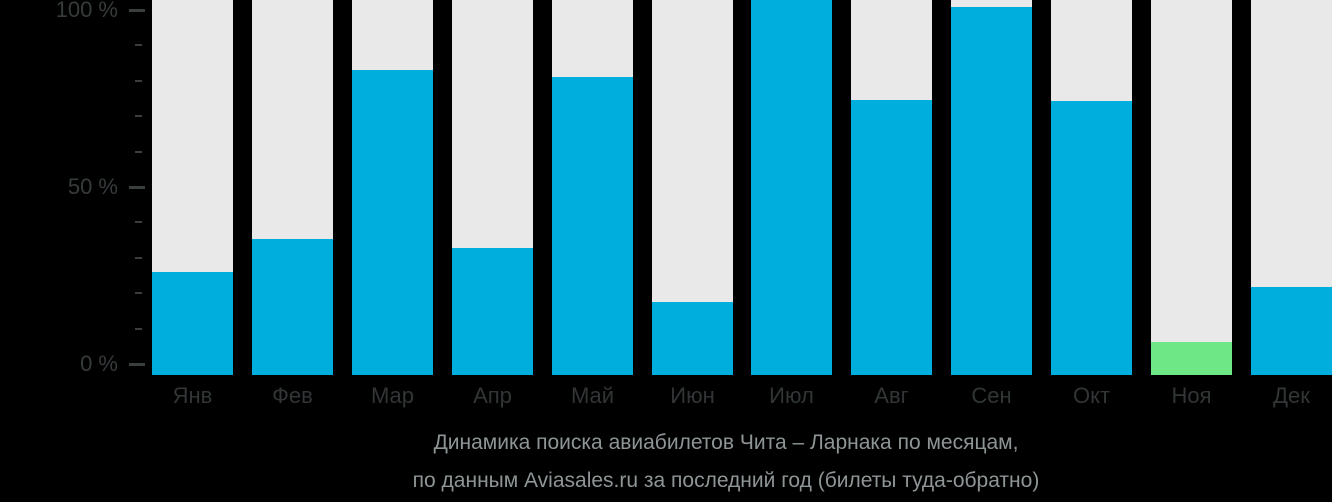 The height and width of the screenshot is (502, 1332). I want to click on x-axis-label-Июл: Июл, so click(791, 395).